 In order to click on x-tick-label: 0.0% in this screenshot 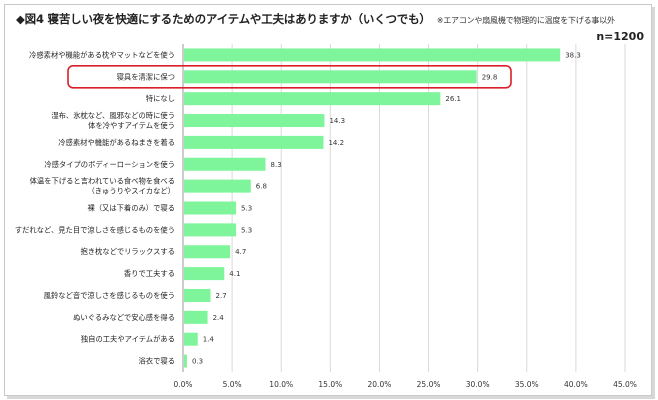, I will do `click(182, 384)`.